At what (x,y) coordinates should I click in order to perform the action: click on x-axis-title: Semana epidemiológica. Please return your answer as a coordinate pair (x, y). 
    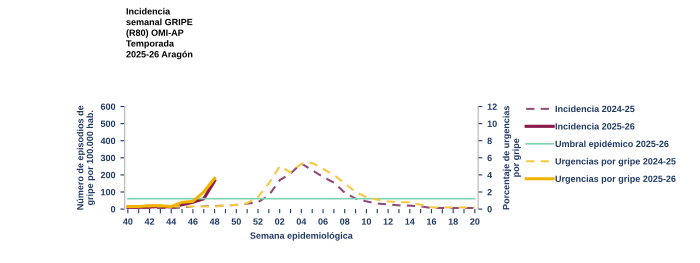
    Looking at the image, I should click on (301, 236).